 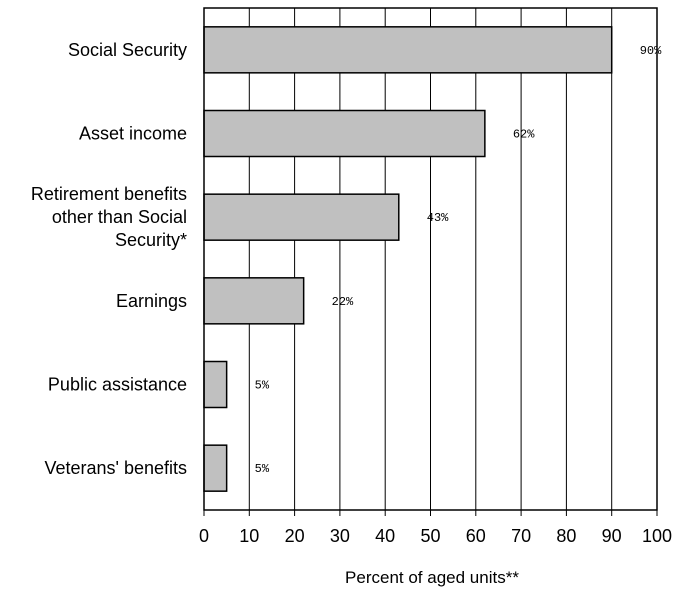 I want to click on data-label-1: 62%, so click(x=524, y=135).